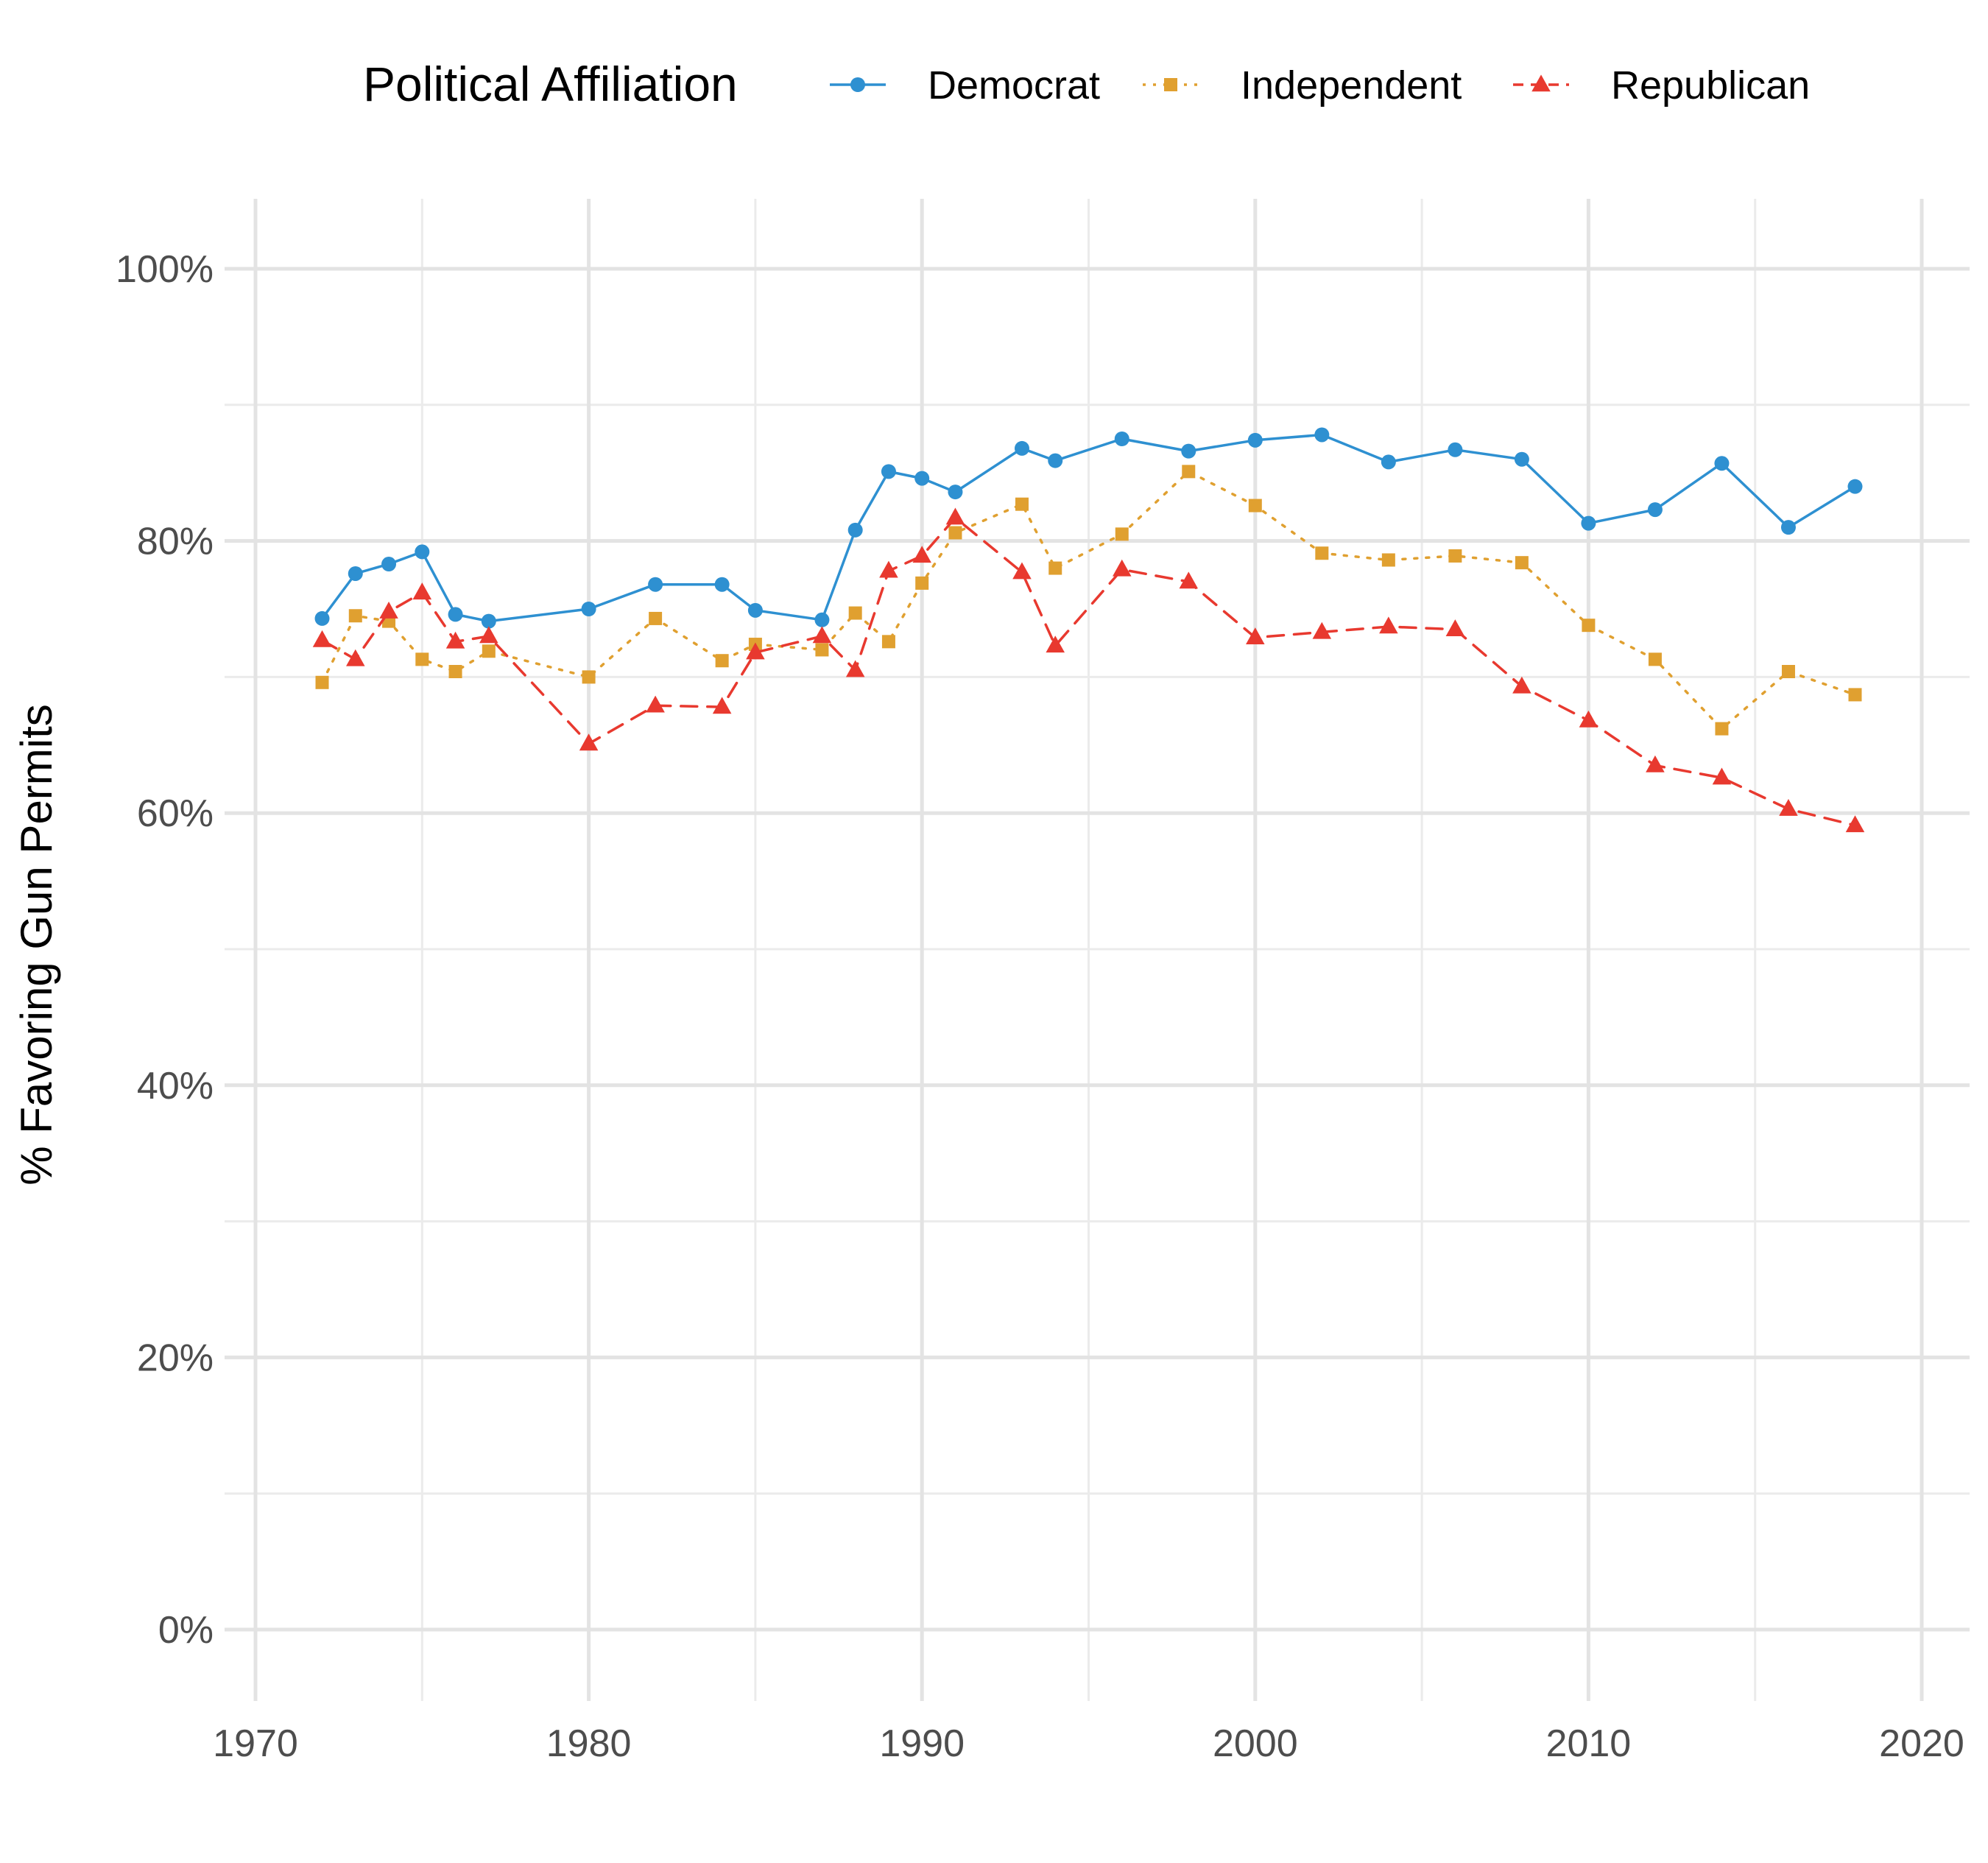 This screenshot has width=1988, height=1863. Describe the element at coordinates (186, 1630) in the screenshot. I see `y-tick-label: 0%` at that location.